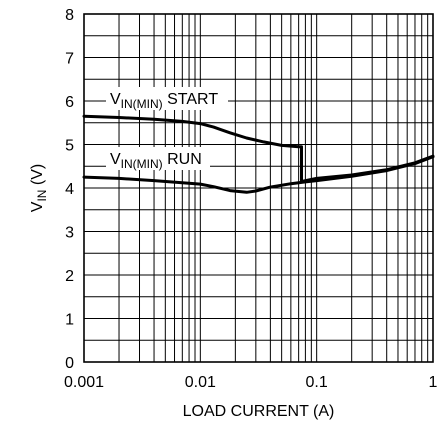 The image size is (444, 430). Describe the element at coordinates (200, 382) in the screenshot. I see `x-tick-label: 0.01` at that location.